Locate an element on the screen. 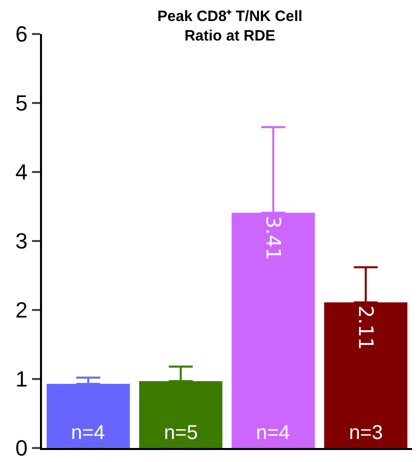  y-tick-label: 3 is located at coordinates (21, 241).